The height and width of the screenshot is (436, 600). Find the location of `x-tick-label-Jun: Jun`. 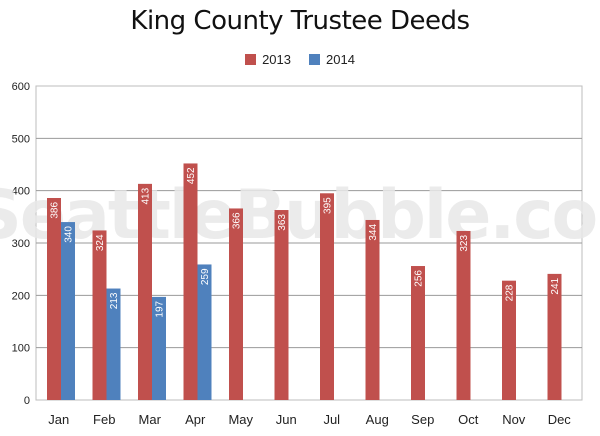

x-tick-label-Jun: Jun is located at coordinates (286, 419).